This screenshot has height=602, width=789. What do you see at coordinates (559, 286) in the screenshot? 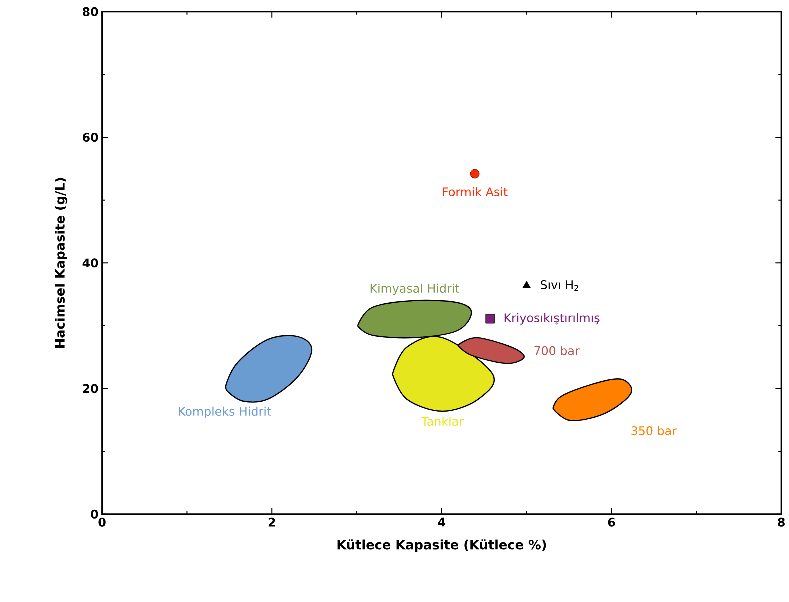
I see `series-label: Sıvı H$_{2}$` at bounding box center [559, 286].